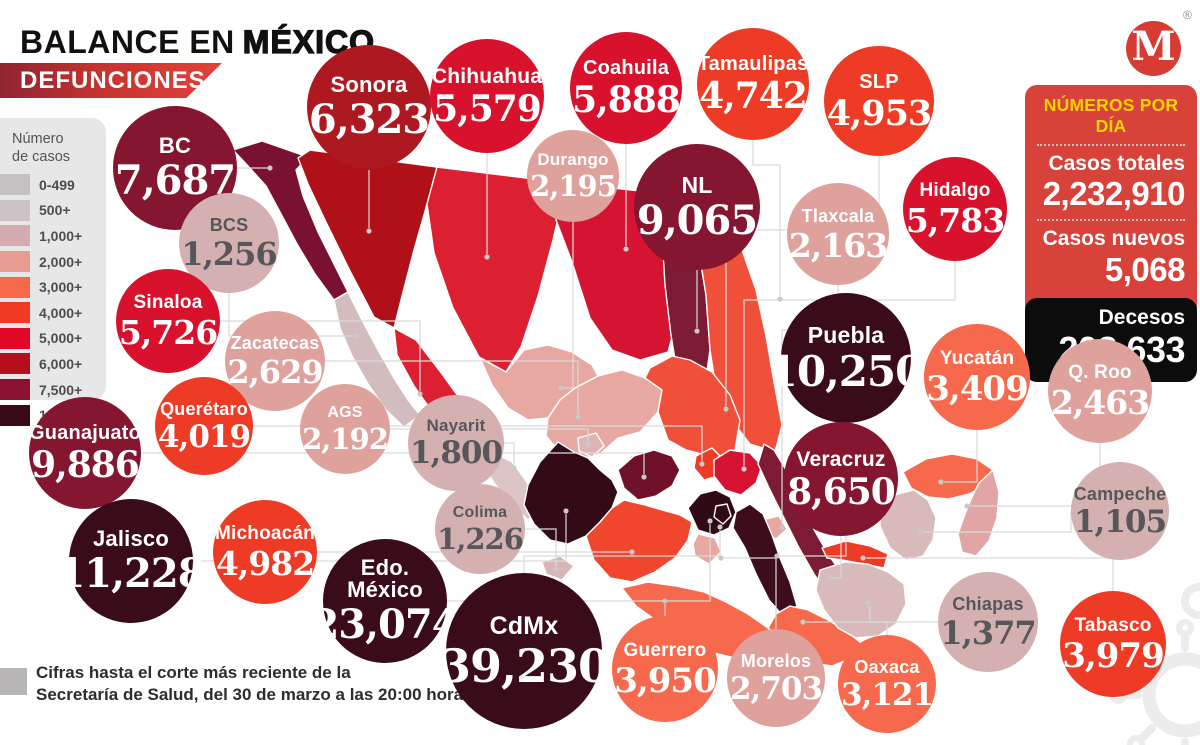  I want to click on legend-label: 3,000+, so click(61, 287).